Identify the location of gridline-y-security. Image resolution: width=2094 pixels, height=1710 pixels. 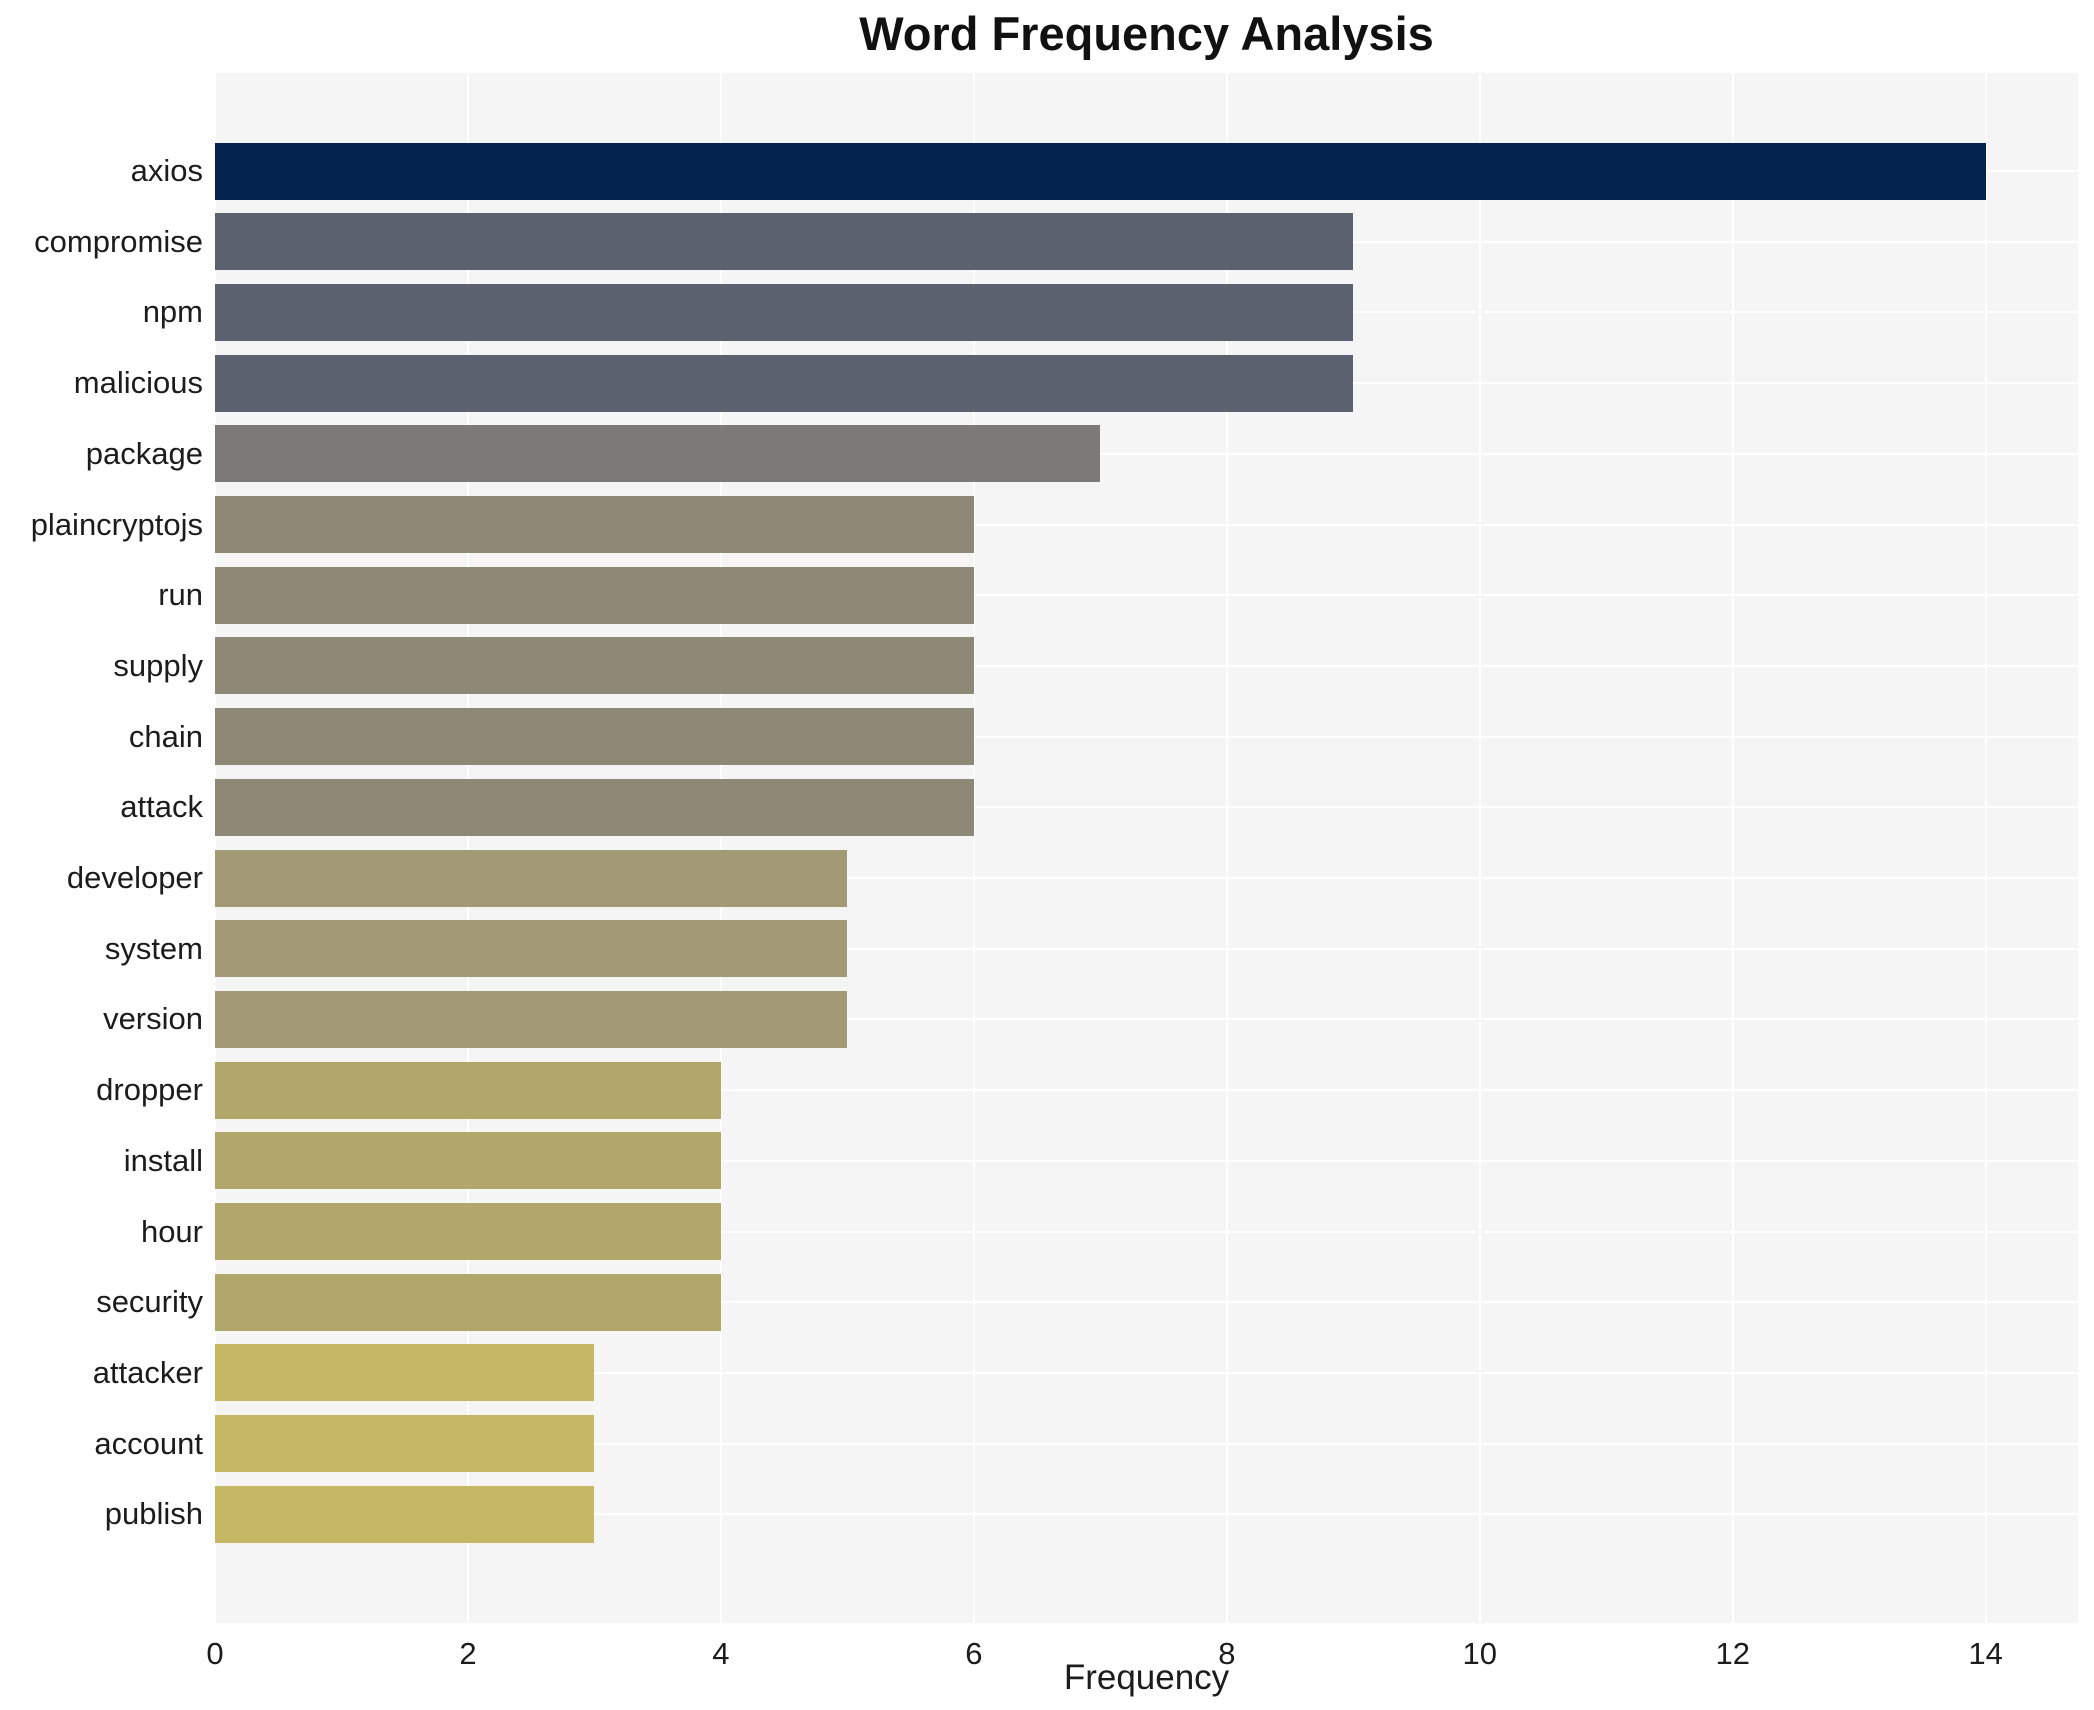
(1146, 1302).